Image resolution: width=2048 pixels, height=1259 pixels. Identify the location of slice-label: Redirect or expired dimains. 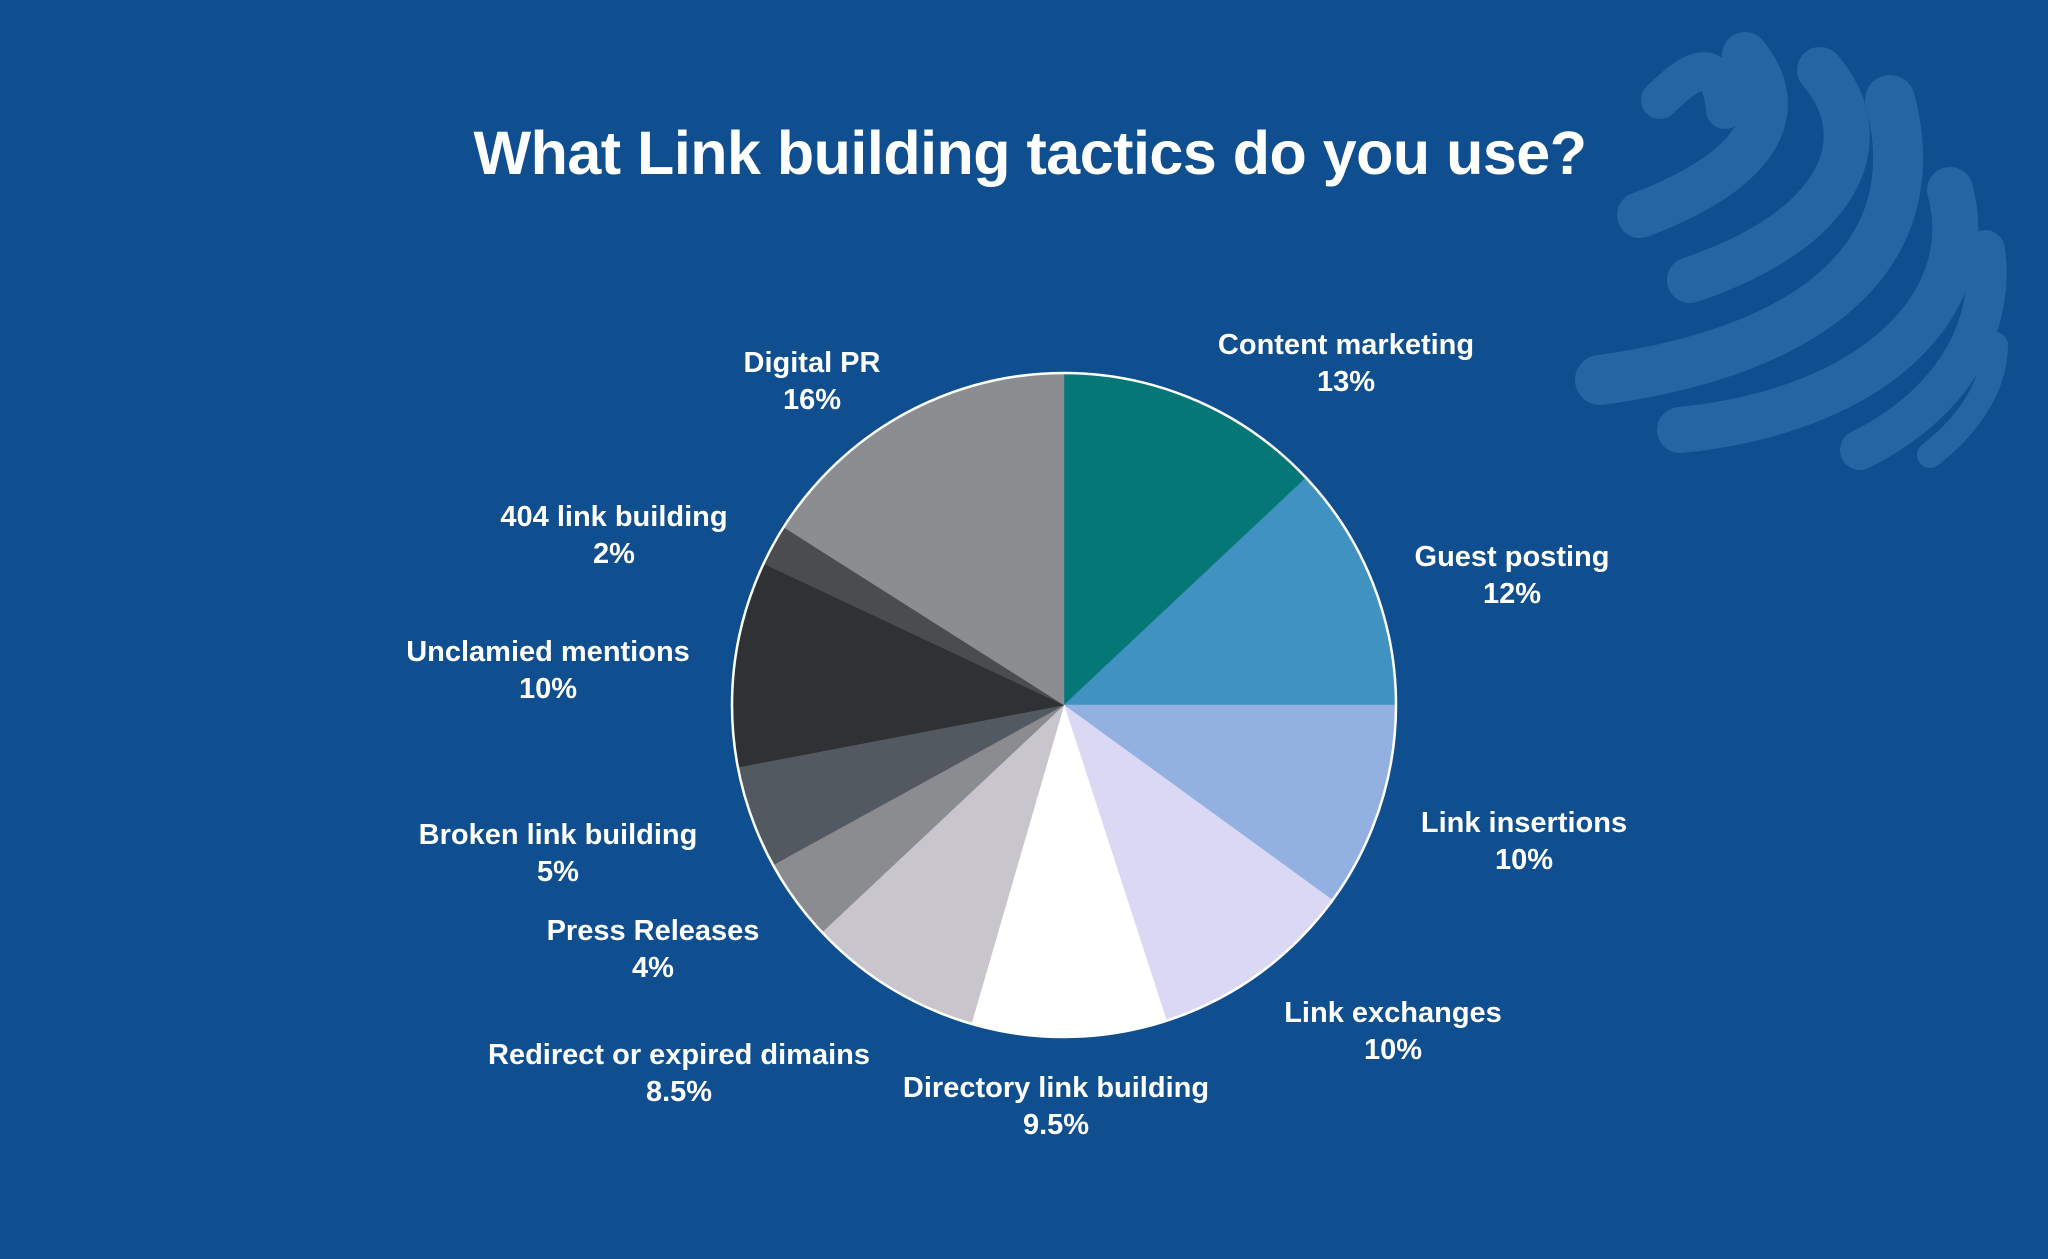
(679, 1055).